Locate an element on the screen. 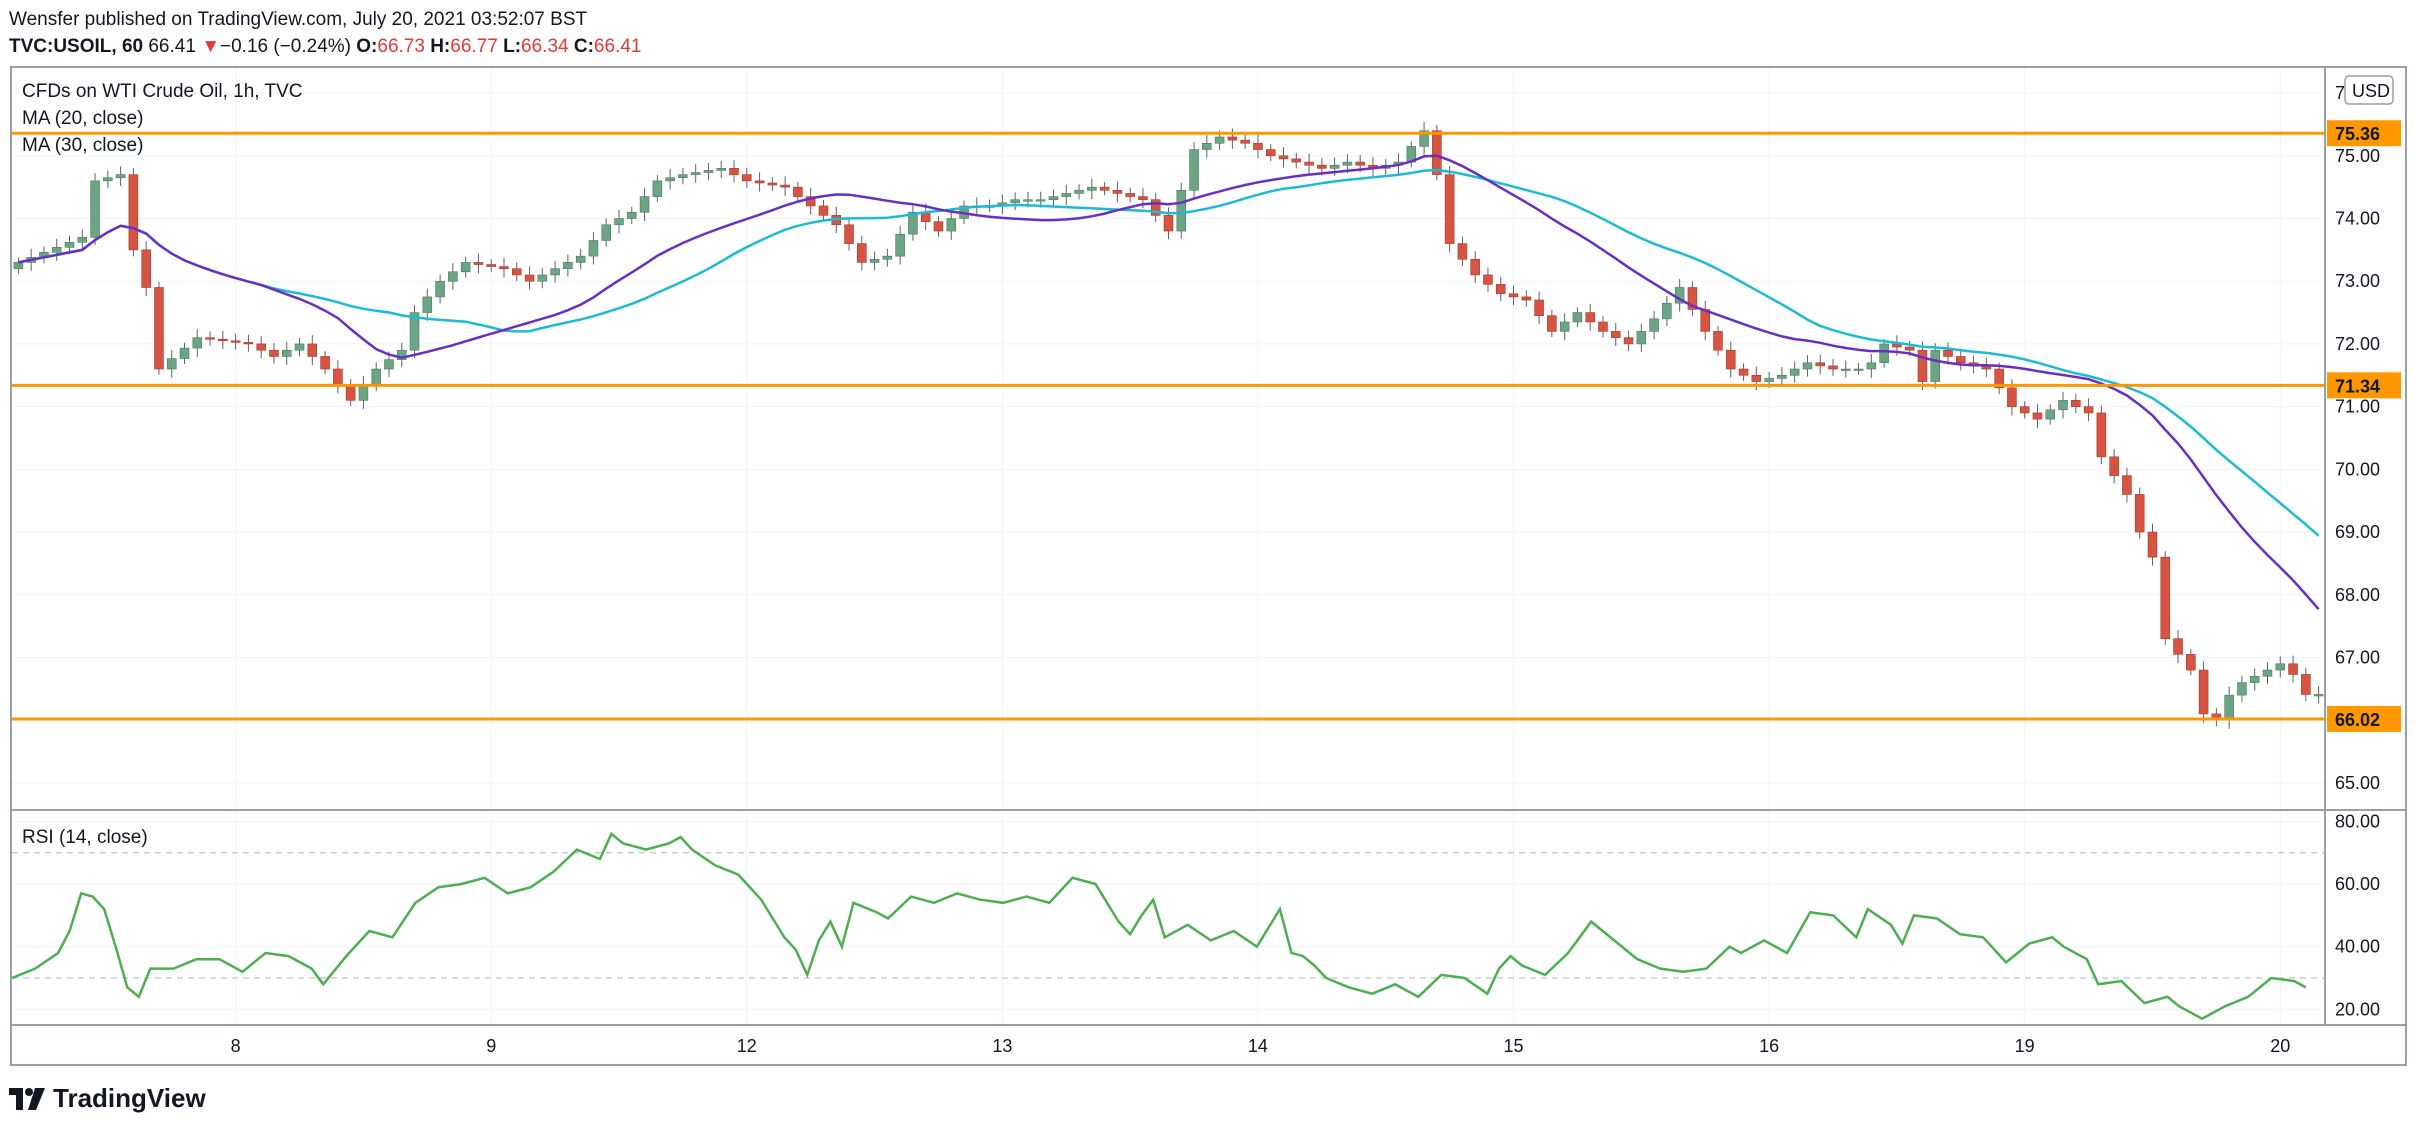 Image resolution: width=2415 pixels, height=1127 pixels. open-label: O: is located at coordinates (367, 46).